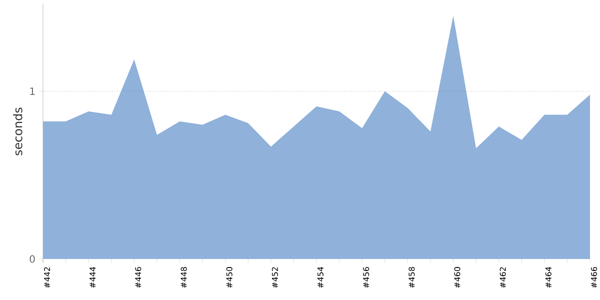 Image resolution: width=600 pixels, height=300 pixels. What do you see at coordinates (32, 91) in the screenshot?
I see `y-tick-label: 1` at bounding box center [32, 91].